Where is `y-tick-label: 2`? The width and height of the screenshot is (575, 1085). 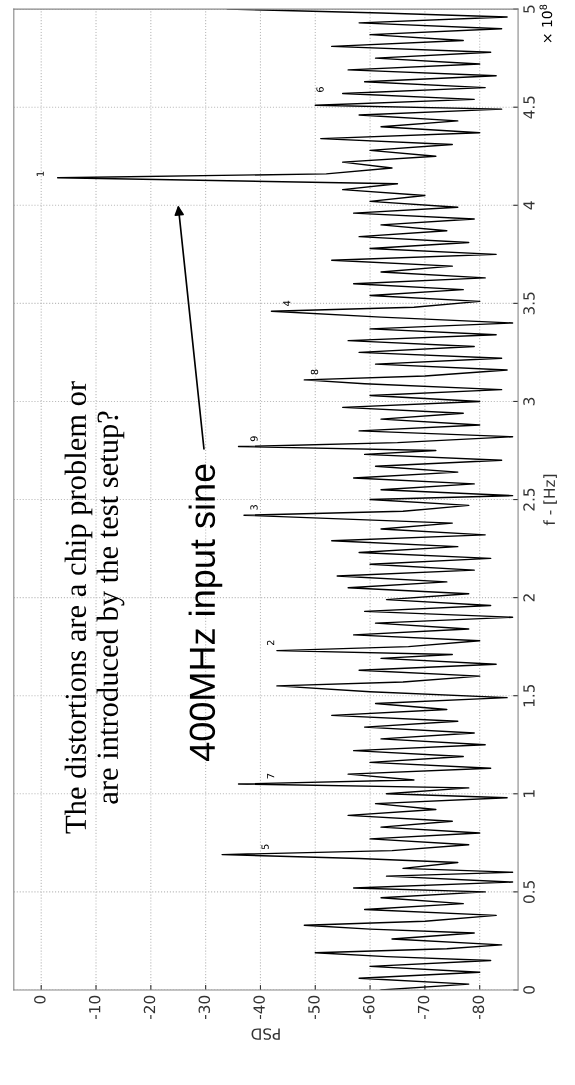 y-tick-label: 2 is located at coordinates (529, 598).